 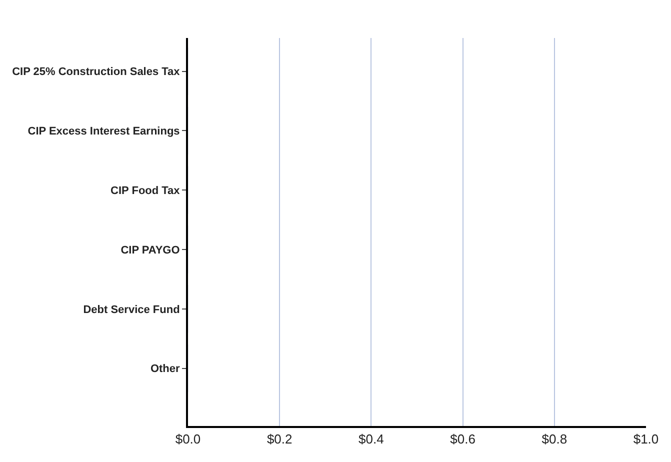 What do you see at coordinates (145, 190) in the screenshot?
I see `y-tick-label: CIP Food Tax` at bounding box center [145, 190].